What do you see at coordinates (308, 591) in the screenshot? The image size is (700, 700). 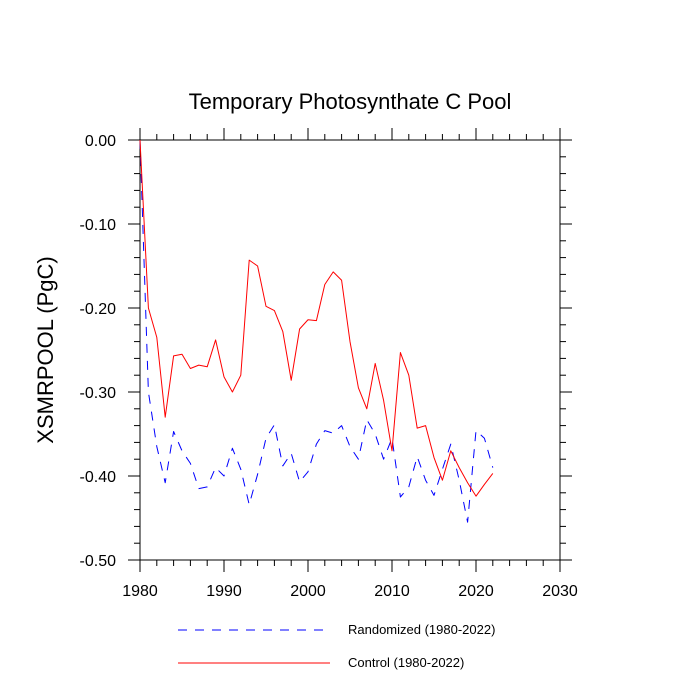 I see `x-tick-label: 2000` at bounding box center [308, 591].